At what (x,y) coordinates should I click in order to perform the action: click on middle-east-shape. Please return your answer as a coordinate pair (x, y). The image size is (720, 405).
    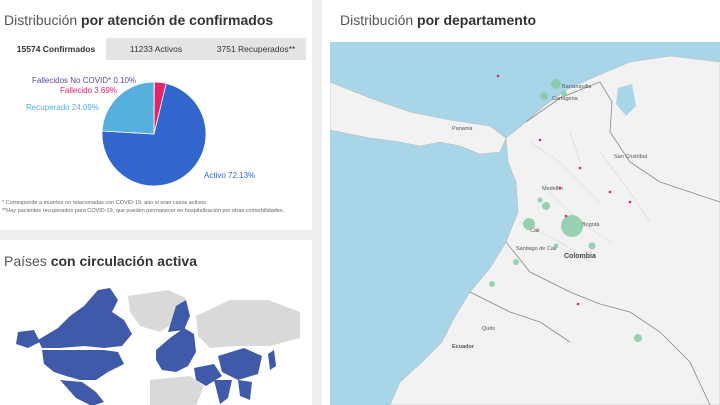
    Looking at the image, I should click on (208, 375).